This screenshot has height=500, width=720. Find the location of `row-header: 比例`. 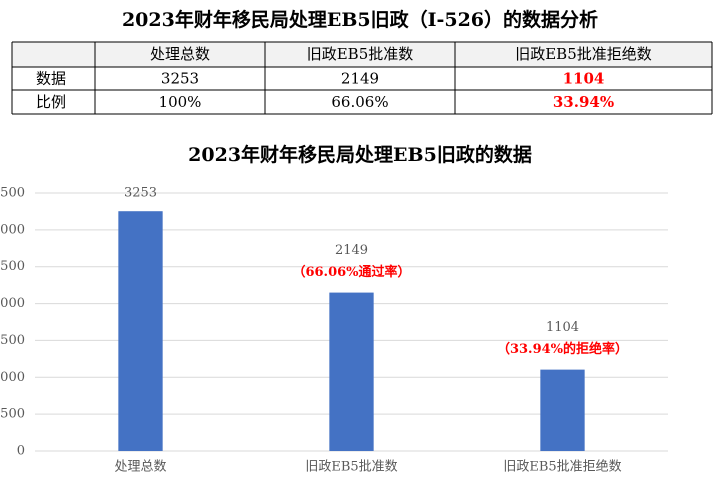

row-header: 比例 is located at coordinates (51, 102).